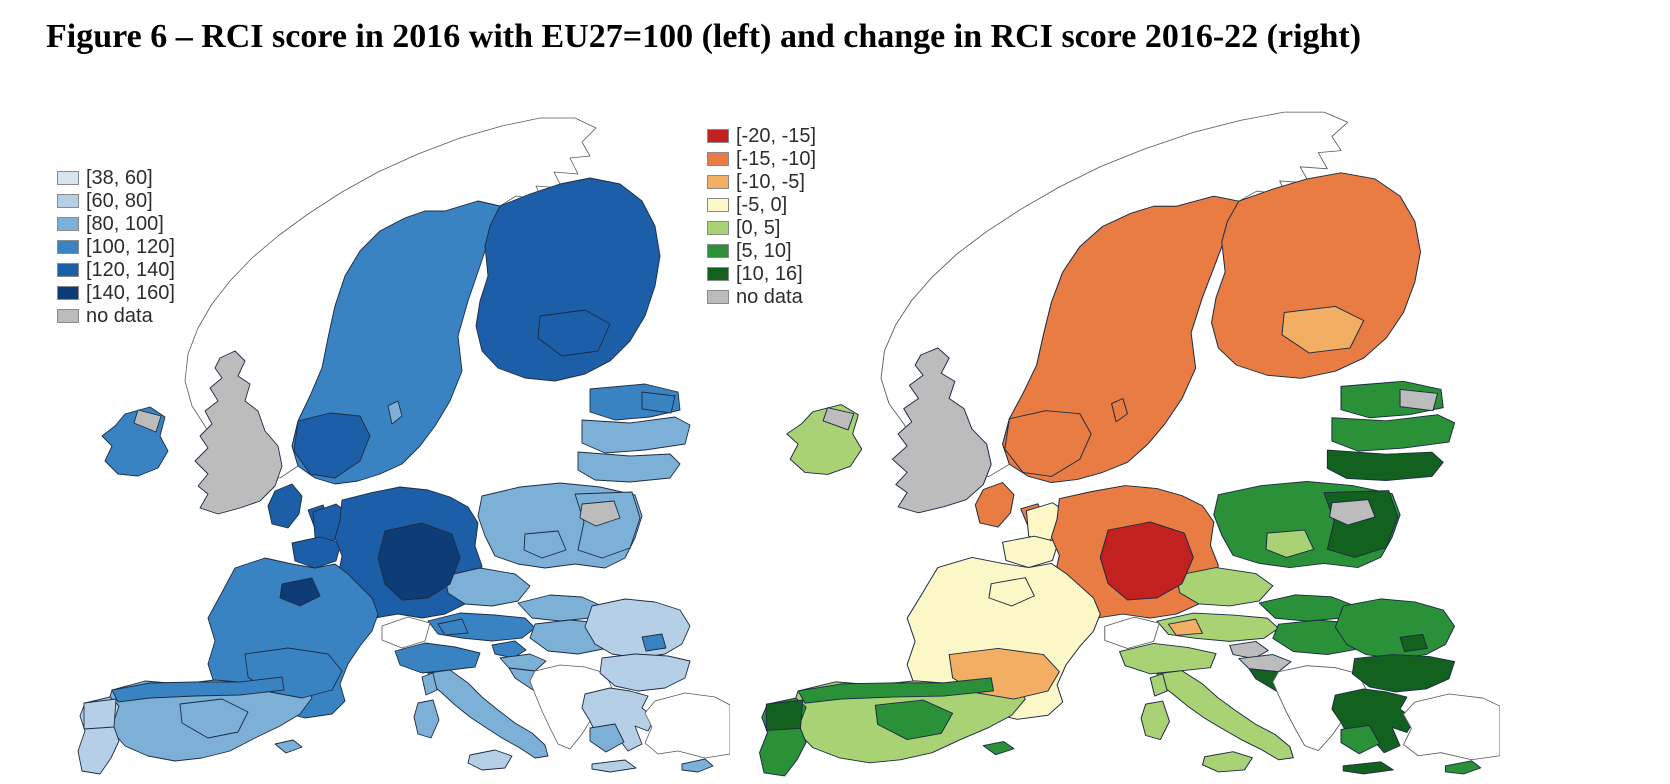 The image size is (1670, 784). What do you see at coordinates (116, 247) in the screenshot?
I see `legend-row: [100, 120]` at bounding box center [116, 247].